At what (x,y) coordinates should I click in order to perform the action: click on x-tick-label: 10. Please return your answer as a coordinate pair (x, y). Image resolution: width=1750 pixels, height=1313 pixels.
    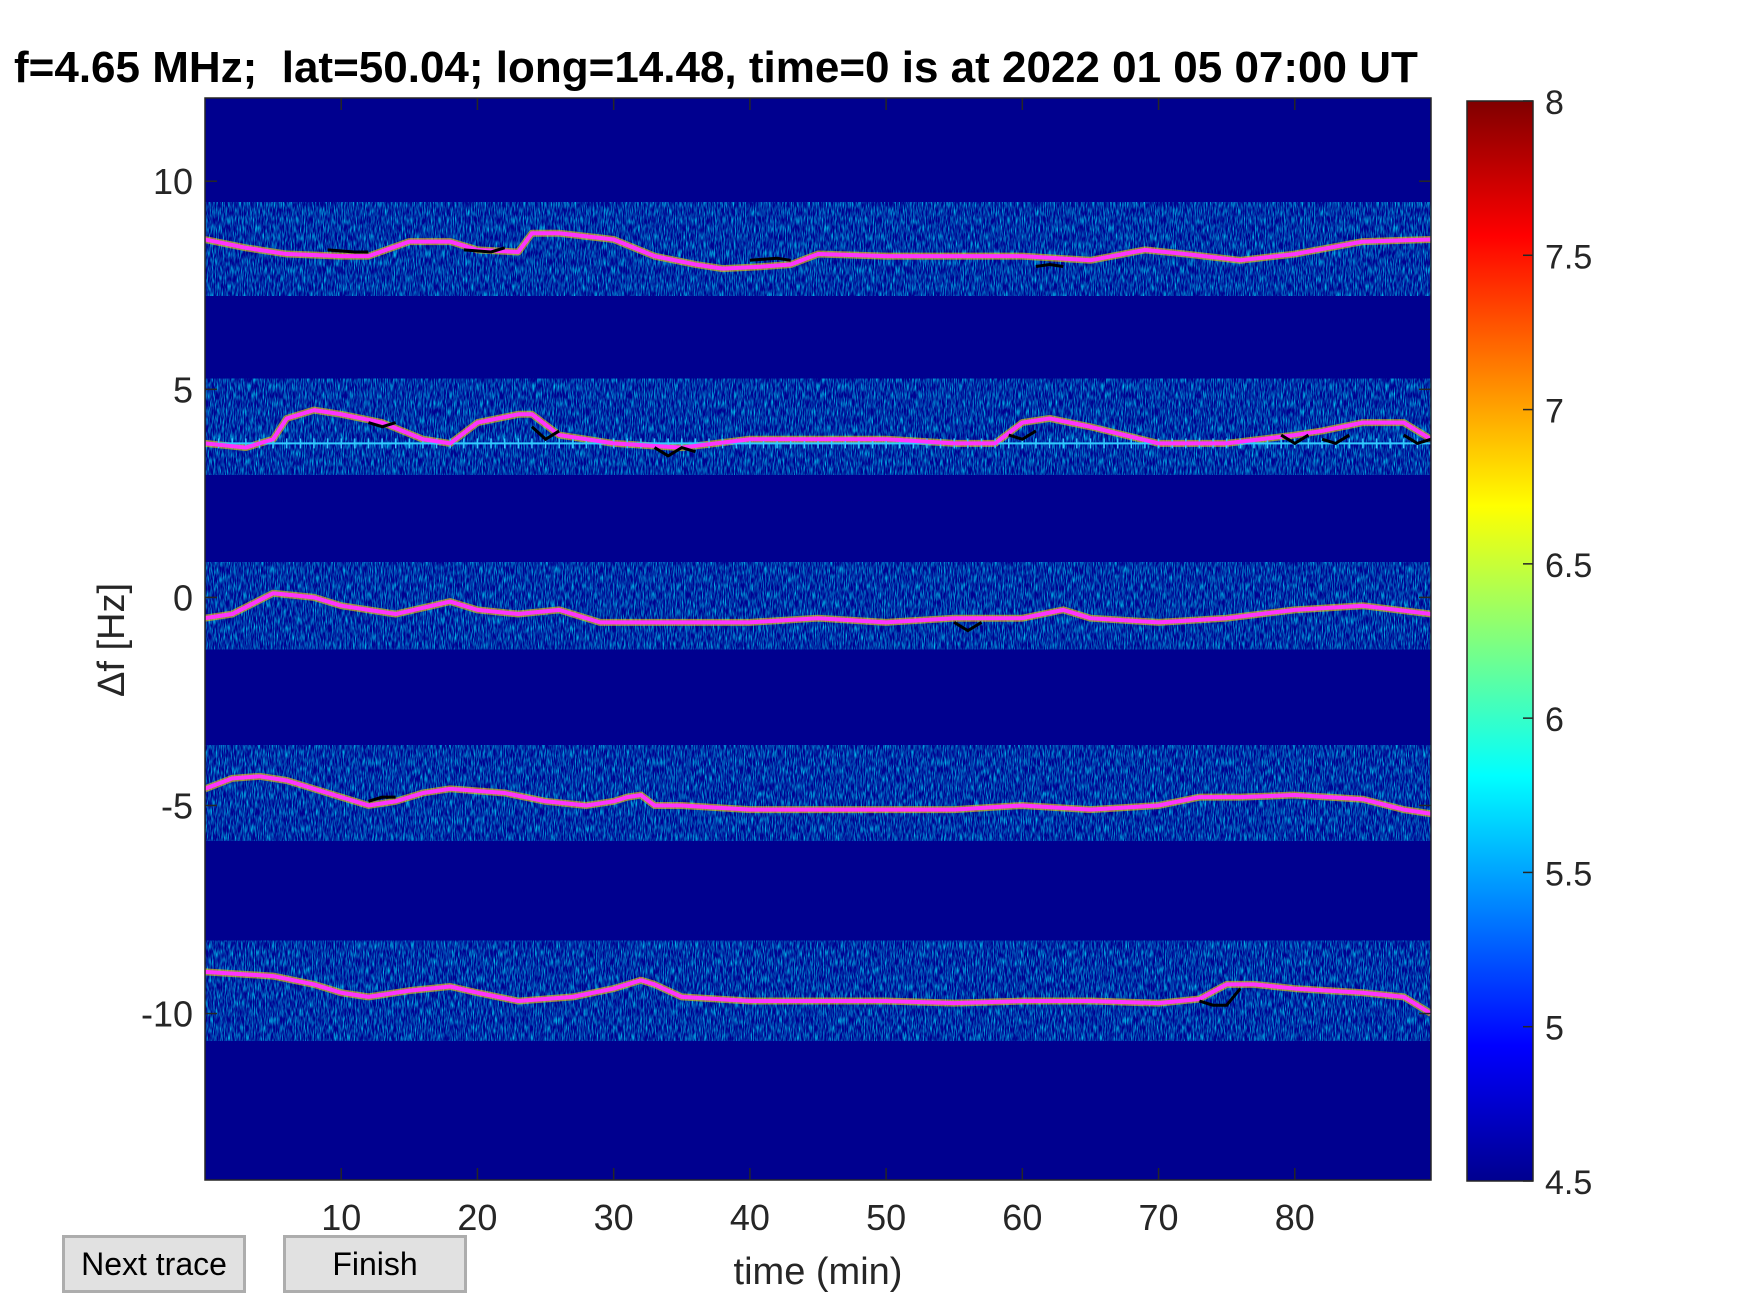
    Looking at the image, I should click on (341, 1217).